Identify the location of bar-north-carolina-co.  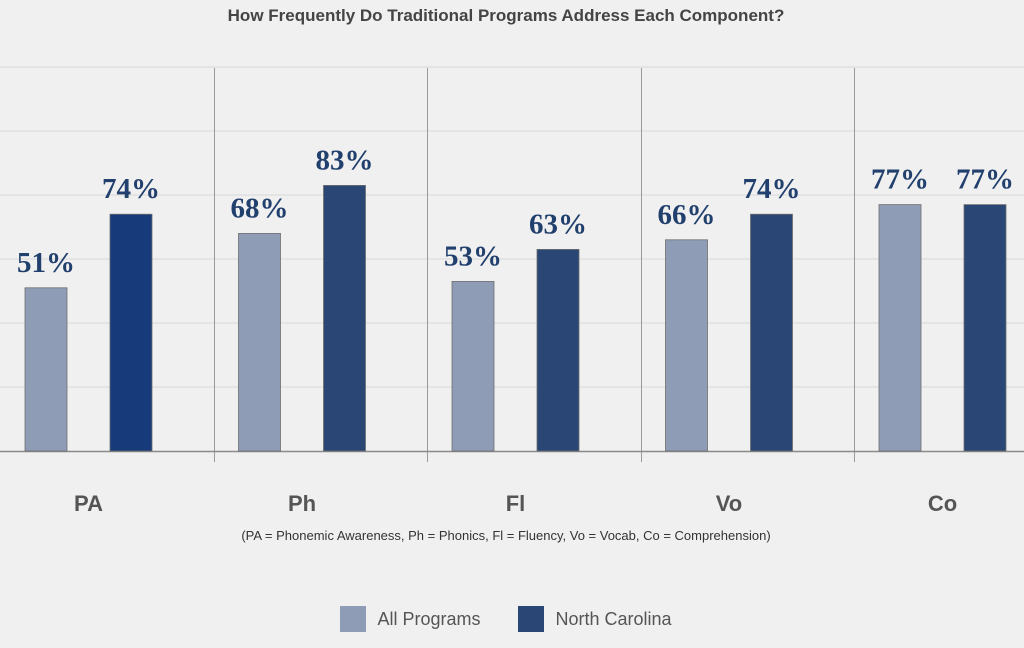
(985, 328).